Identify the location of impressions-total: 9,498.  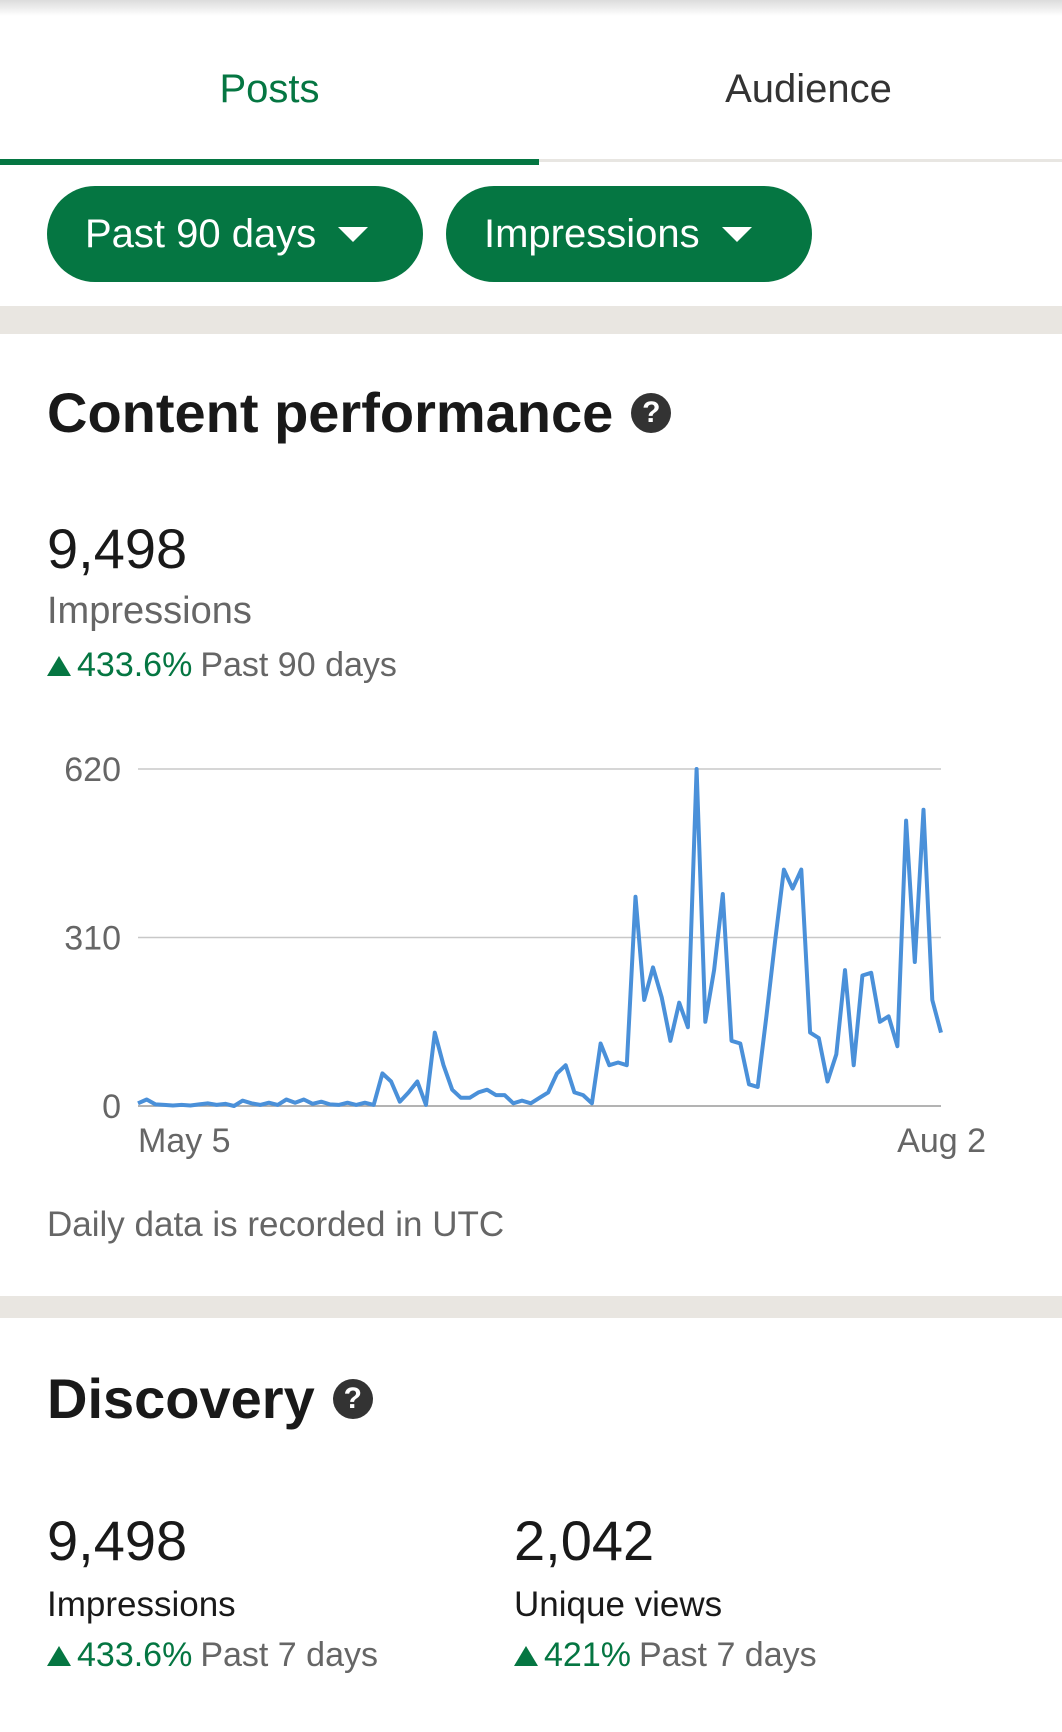
(117, 548).